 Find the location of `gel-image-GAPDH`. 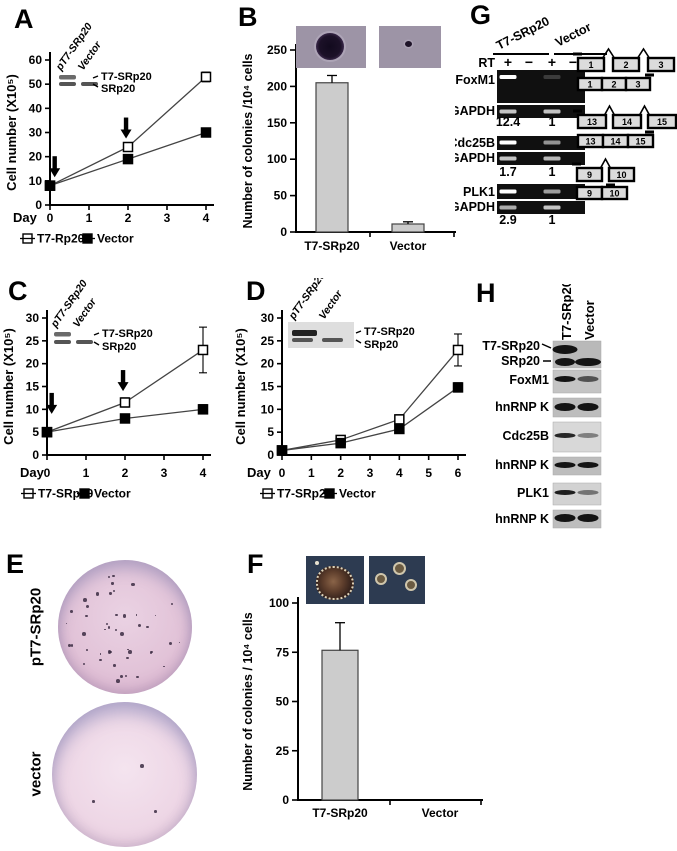

gel-image-GAPDH is located at coordinates (541, 111).